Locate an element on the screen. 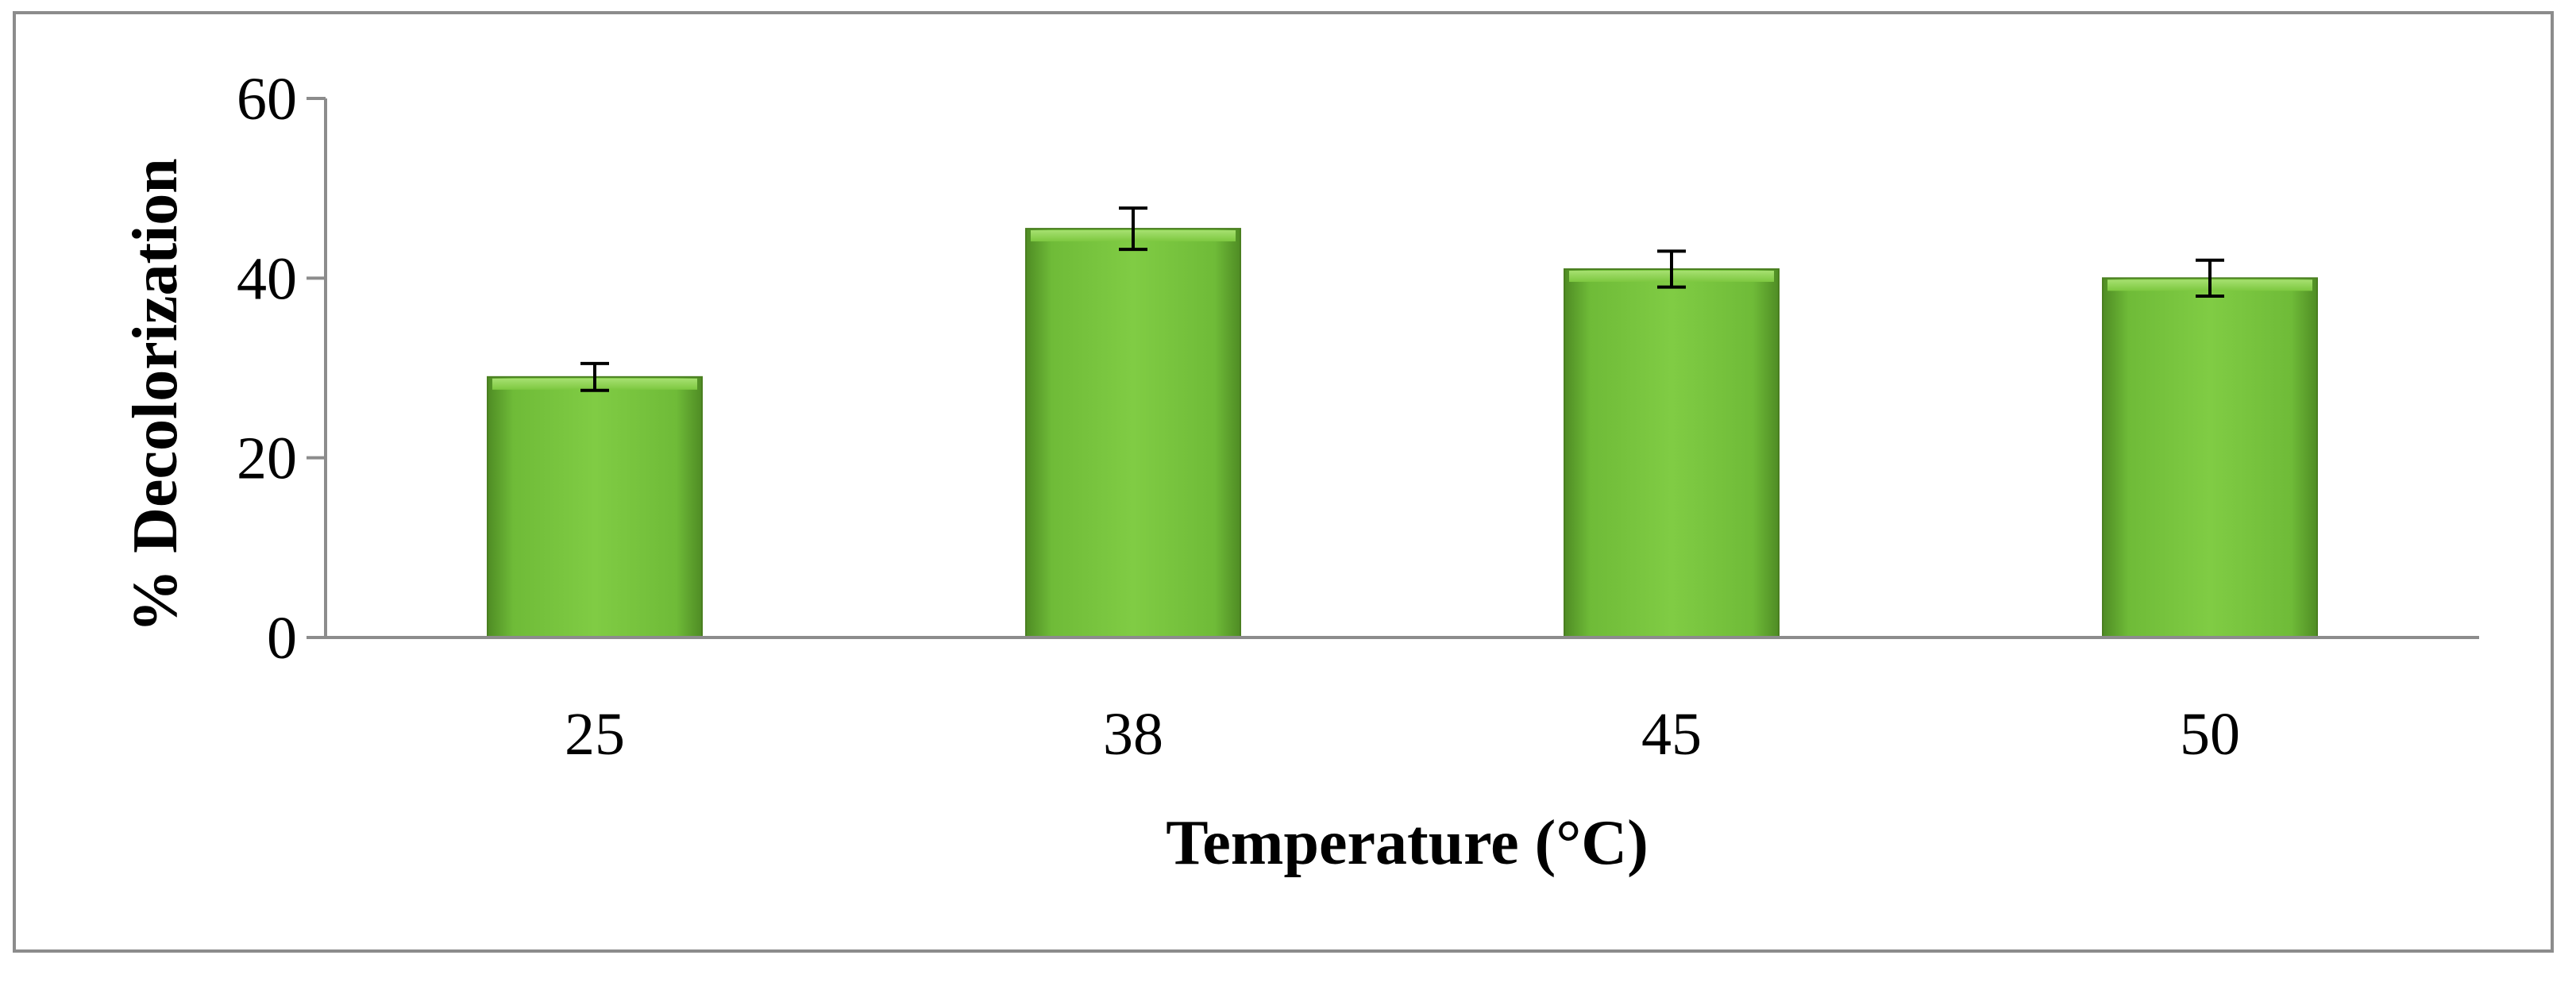 This screenshot has width=2576, height=986. y-tick-label: 60 is located at coordinates (267, 99).